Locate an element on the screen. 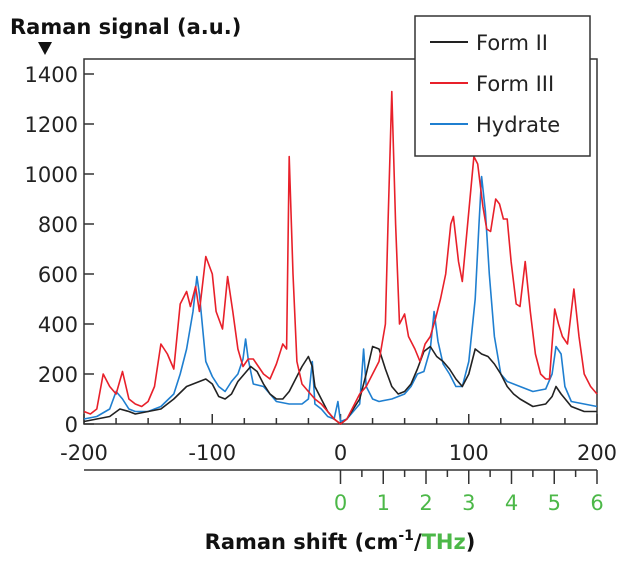 Image resolution: width=640 pixels, height=563 pixels. series-line-form-ii is located at coordinates (340, 385).